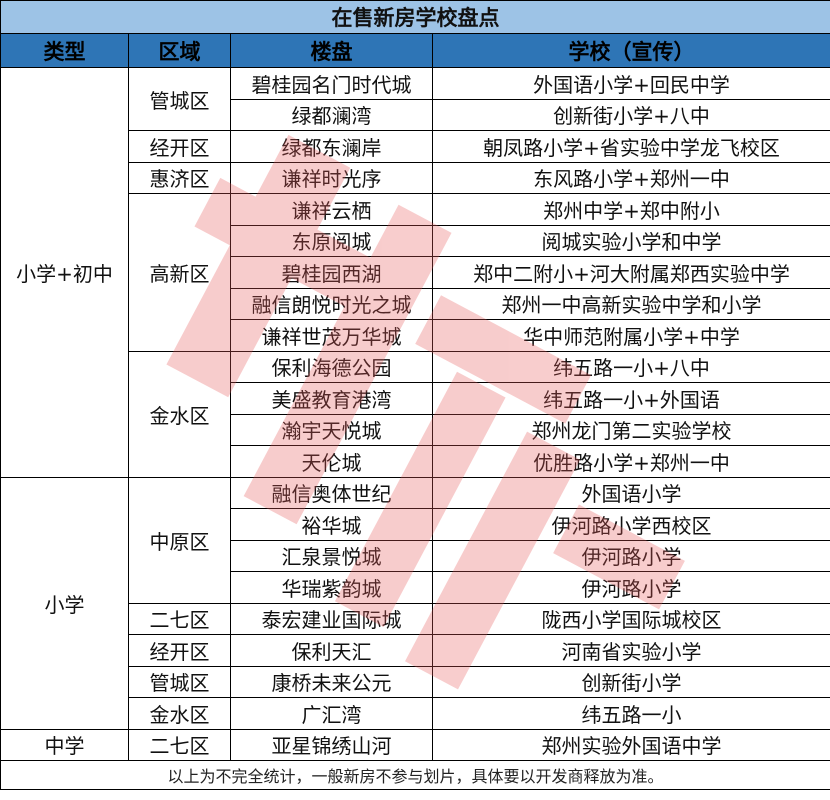 The image size is (830, 800). I want to click on table-row: 二七区 泰宏建业国际城 陇西小学国际城校区, so click(415, 618).